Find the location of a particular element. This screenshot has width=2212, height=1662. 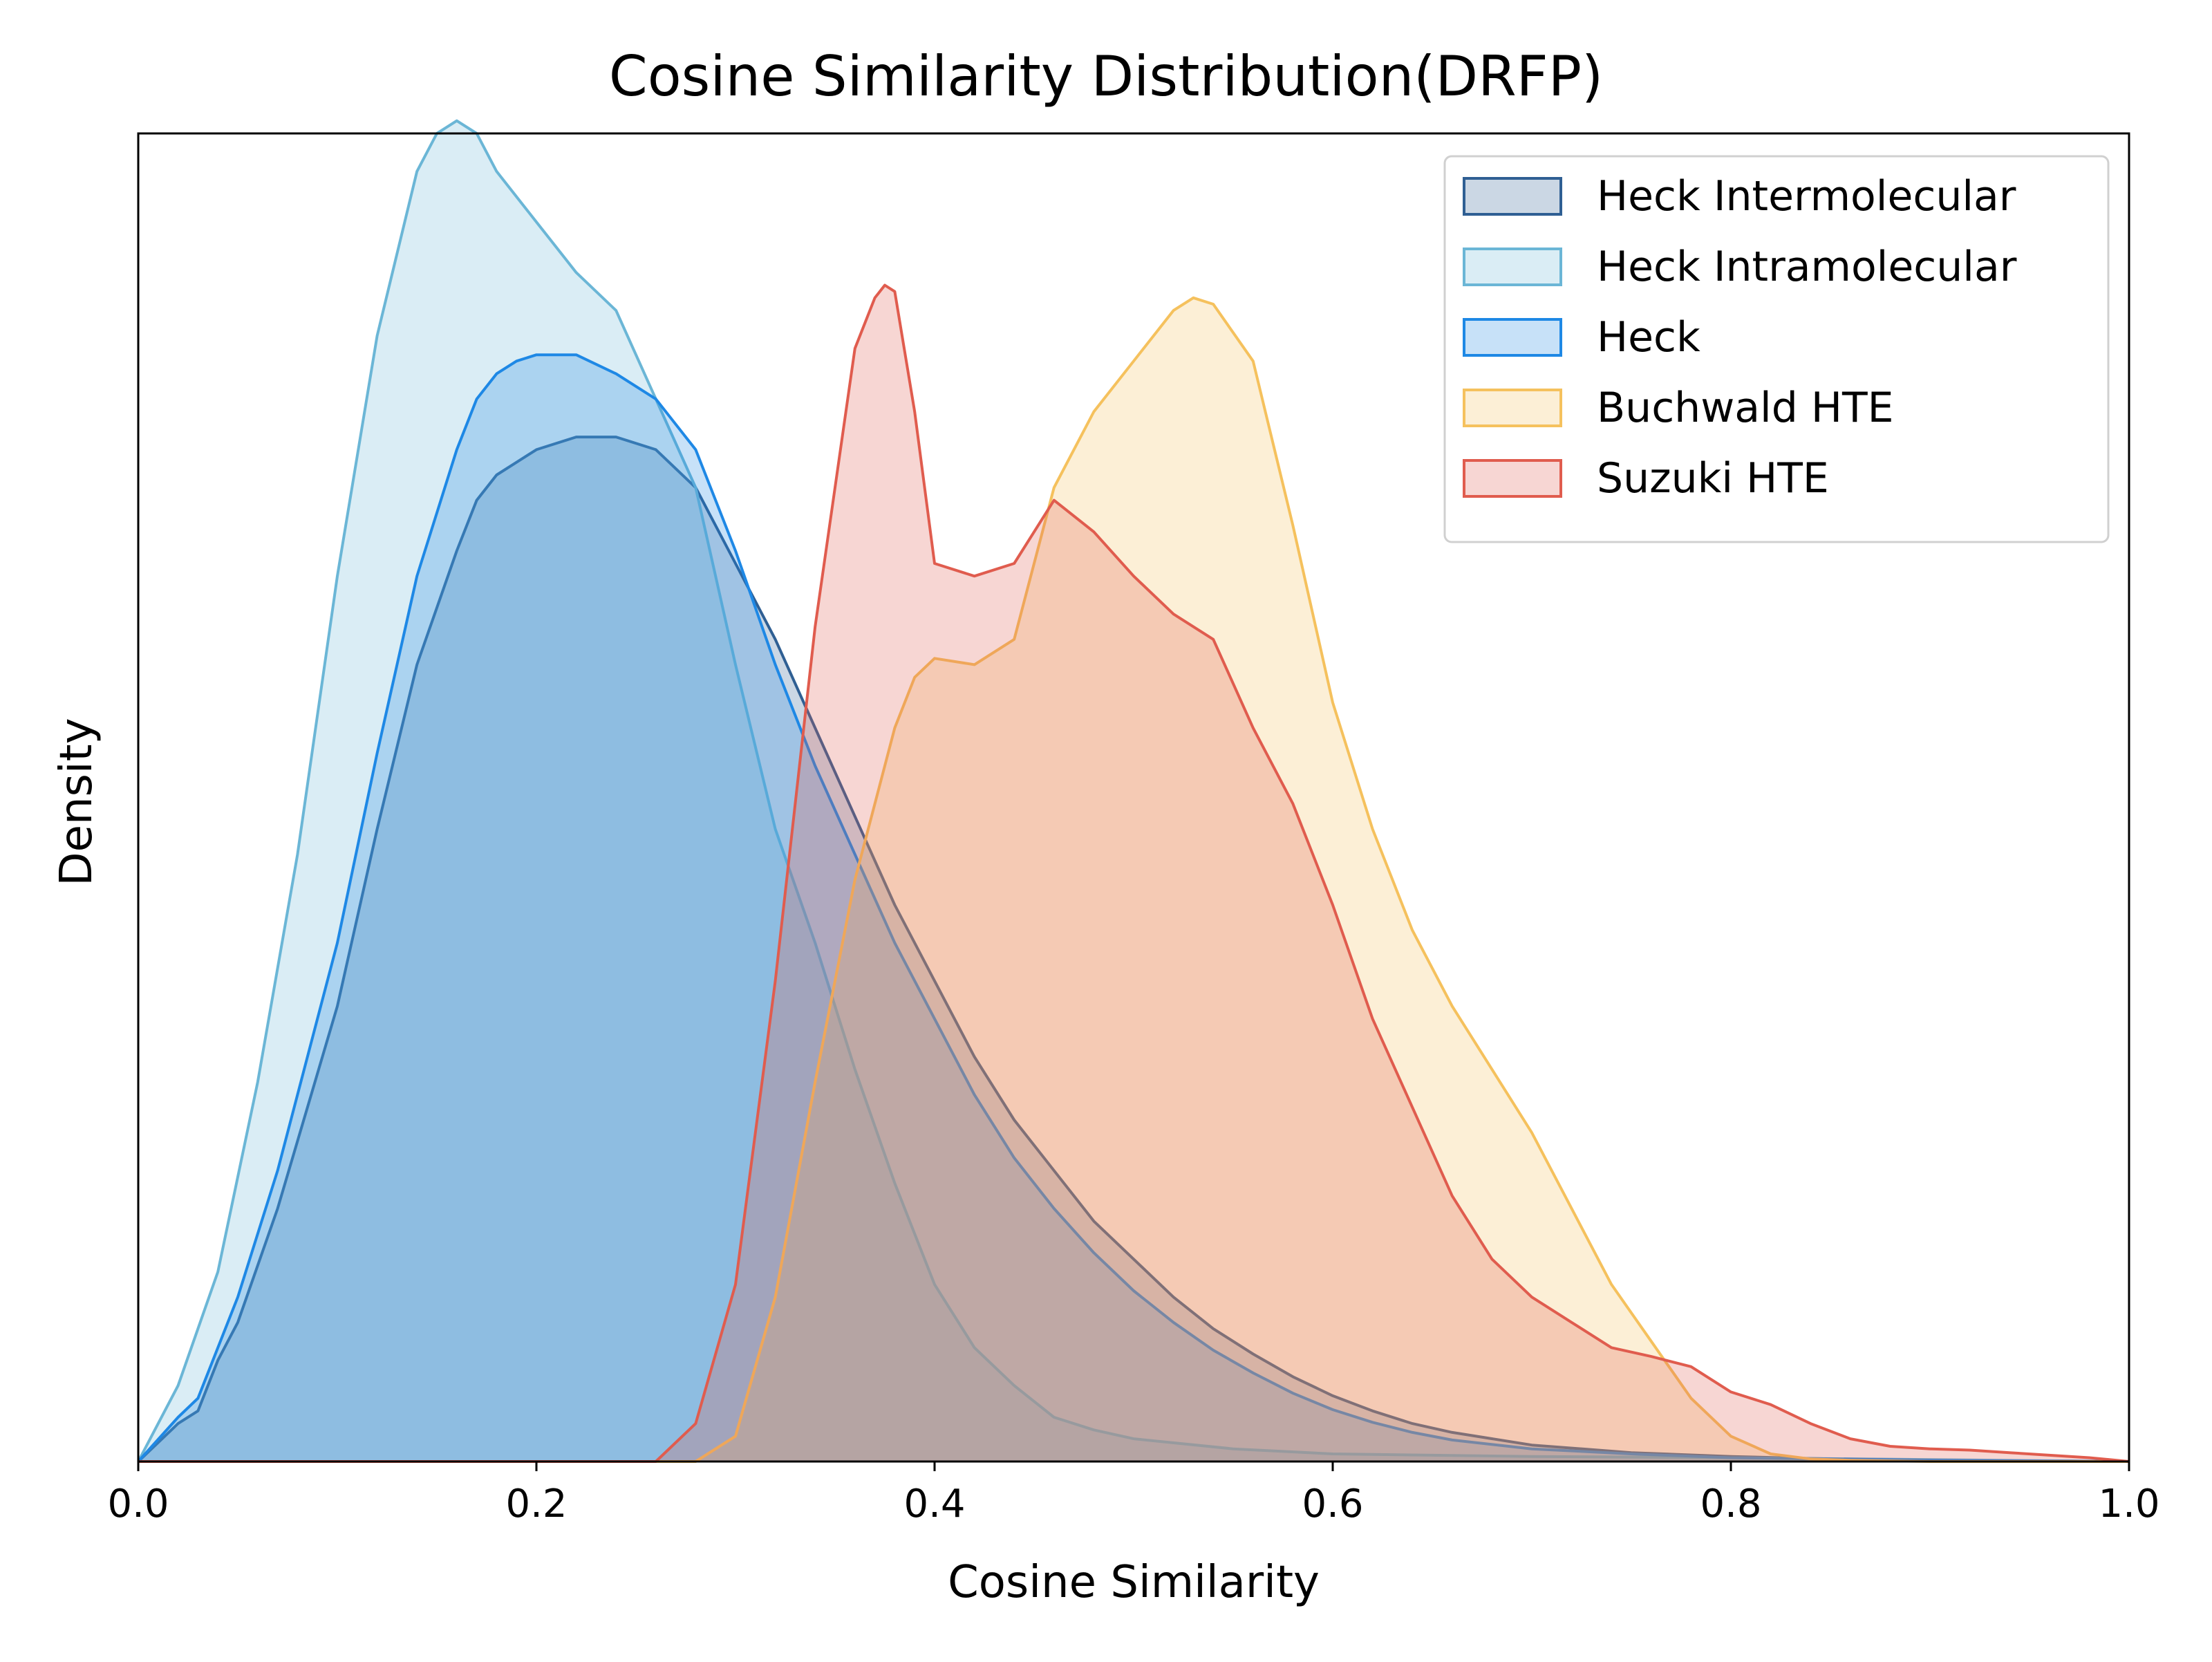

y-axis-label: Density is located at coordinates (76, 802).